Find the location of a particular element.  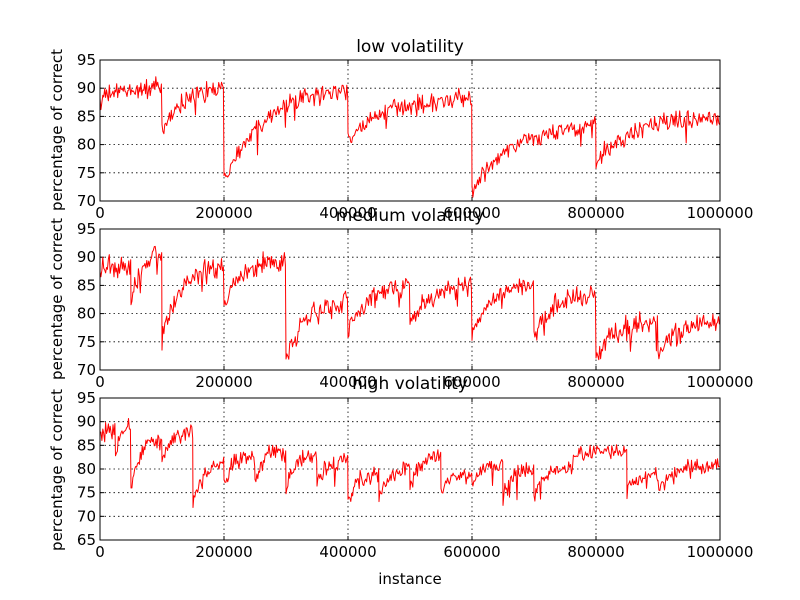

y-tick-label: 65 is located at coordinates (86, 540).